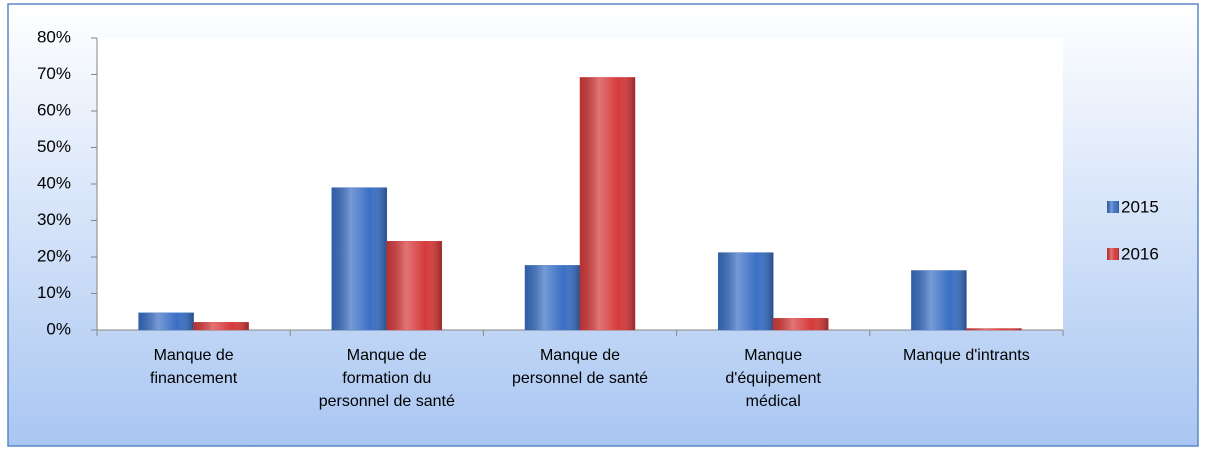 This screenshot has height=452, width=1206. I want to click on y-tick-label: 80%, so click(54, 36).